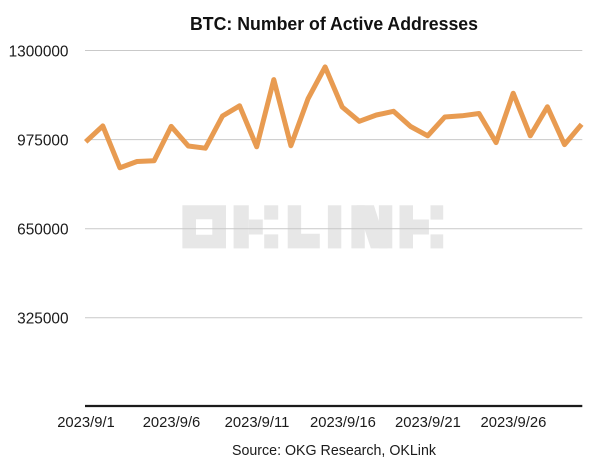 Image resolution: width=600 pixels, height=472 pixels. What do you see at coordinates (172, 423) in the screenshot?
I see `svg-text: 2023/9/6` at bounding box center [172, 423].